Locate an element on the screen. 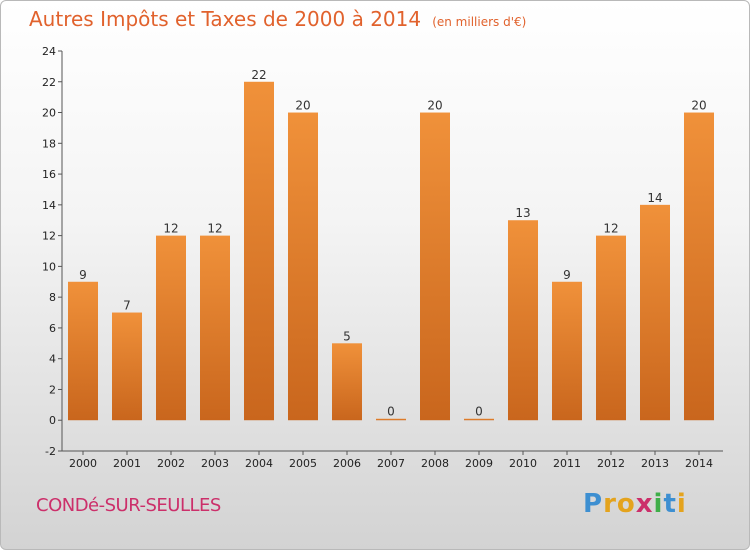  y-tick-label: 8 is located at coordinates (52, 297).